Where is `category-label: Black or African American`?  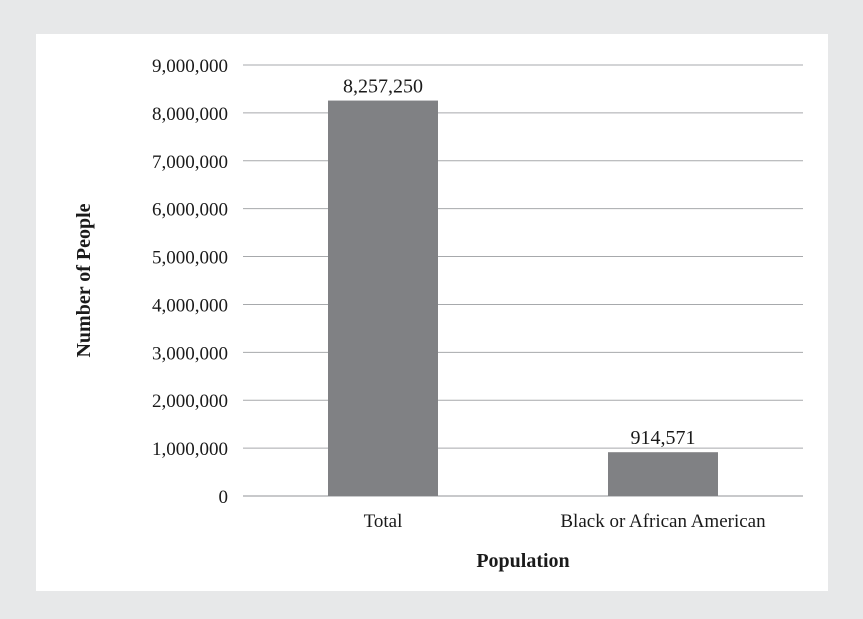 category-label: Black or African American is located at coordinates (663, 521).